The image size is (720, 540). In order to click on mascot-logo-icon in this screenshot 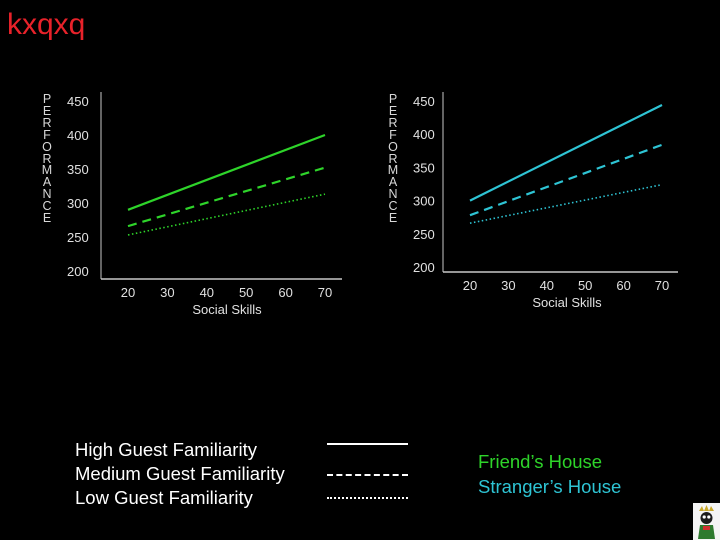, I will do `click(706, 521)`.